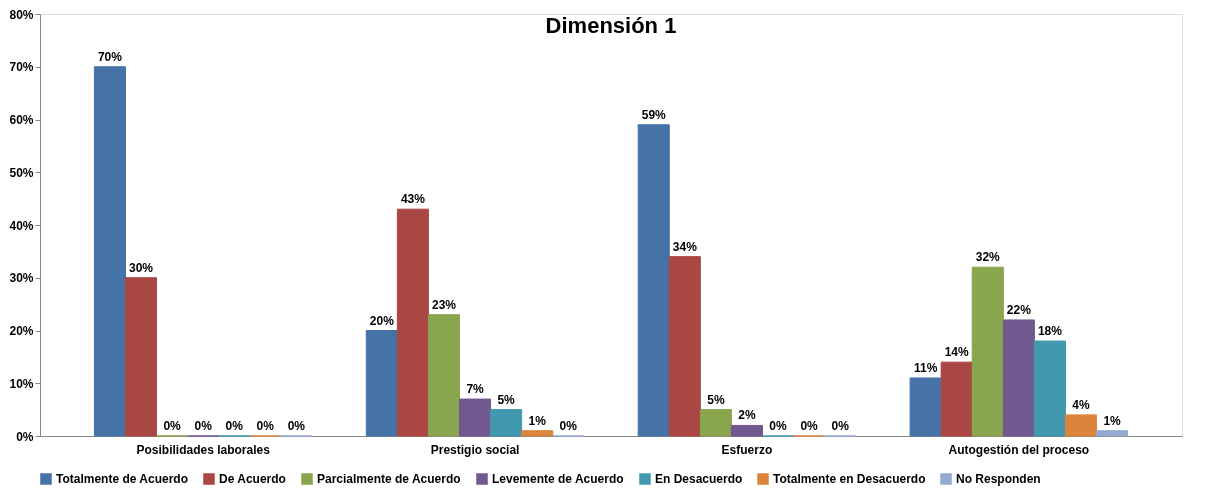 The height and width of the screenshot is (503, 1210). What do you see at coordinates (957, 352) in the screenshot?
I see `data-label: 14%` at bounding box center [957, 352].